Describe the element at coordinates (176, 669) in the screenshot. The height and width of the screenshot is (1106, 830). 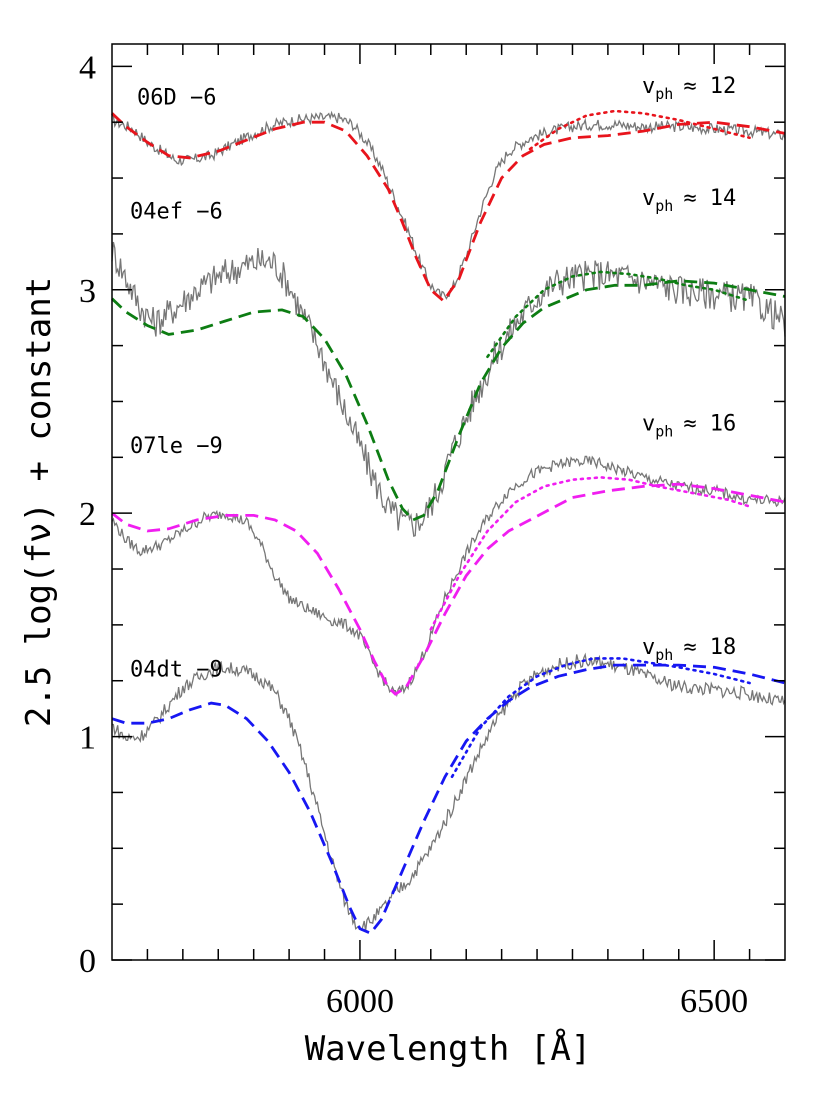
I see `spectrum-label: 04dt −9` at that location.